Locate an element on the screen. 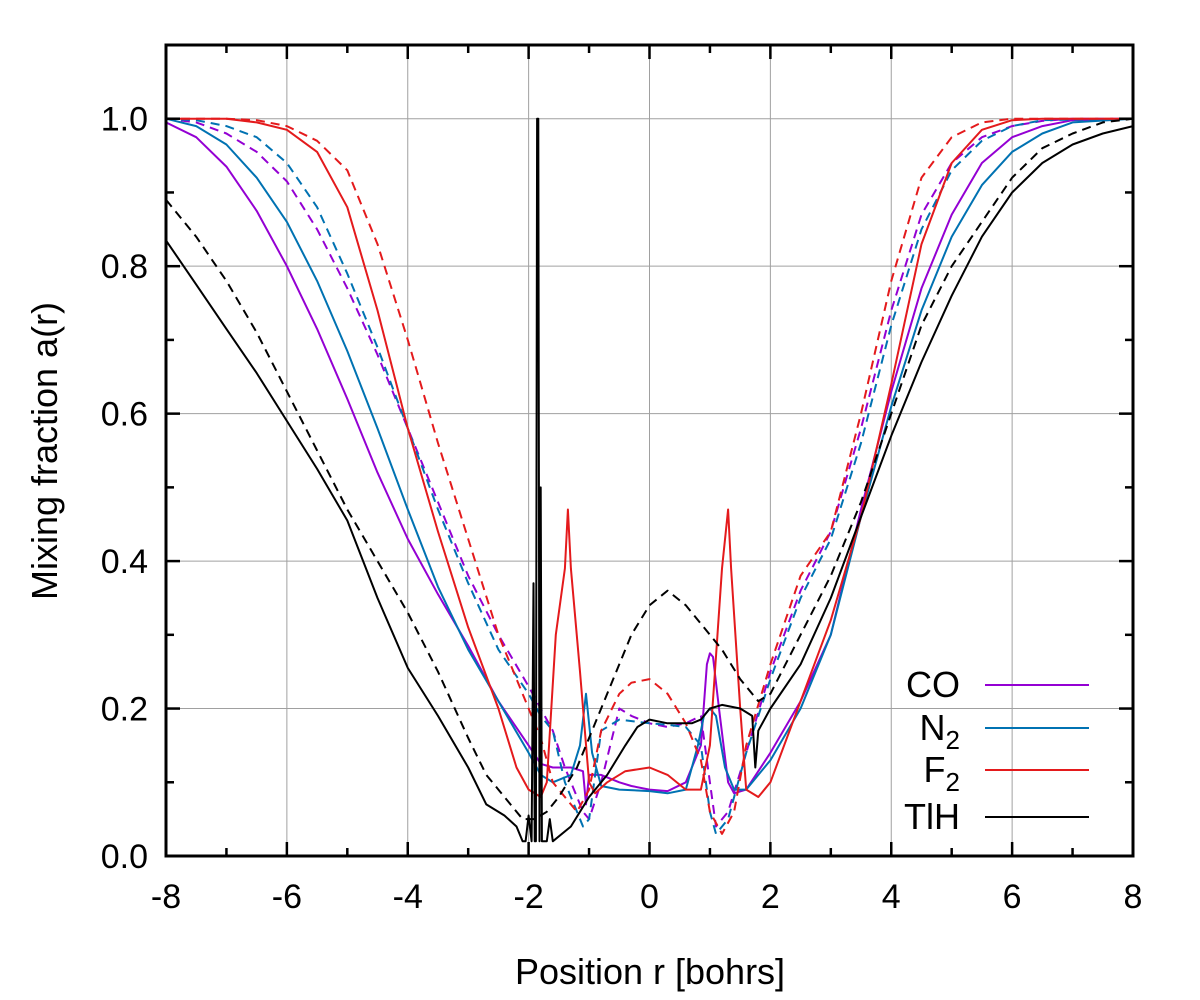 The height and width of the screenshot is (1000, 1200). x-tick-label: -2 is located at coordinates (529, 897).